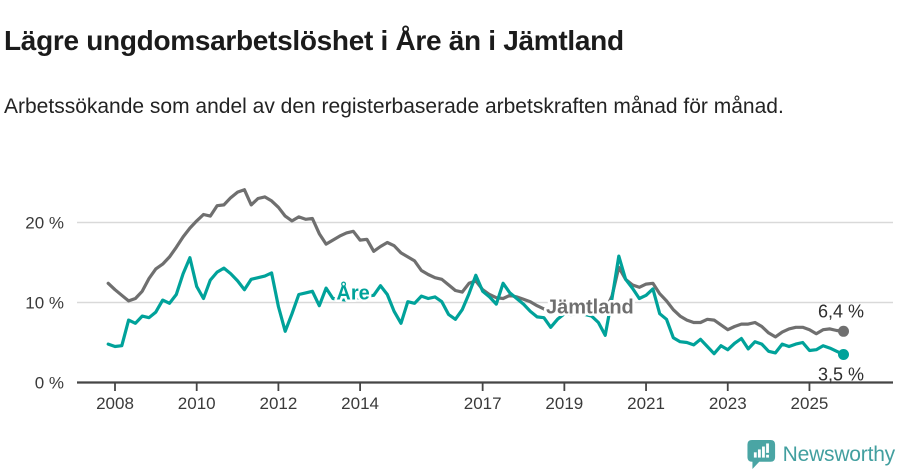 Image resolution: width=900 pixels, height=474 pixels. I want to click on brand-link: Newsworthy, so click(821, 454).